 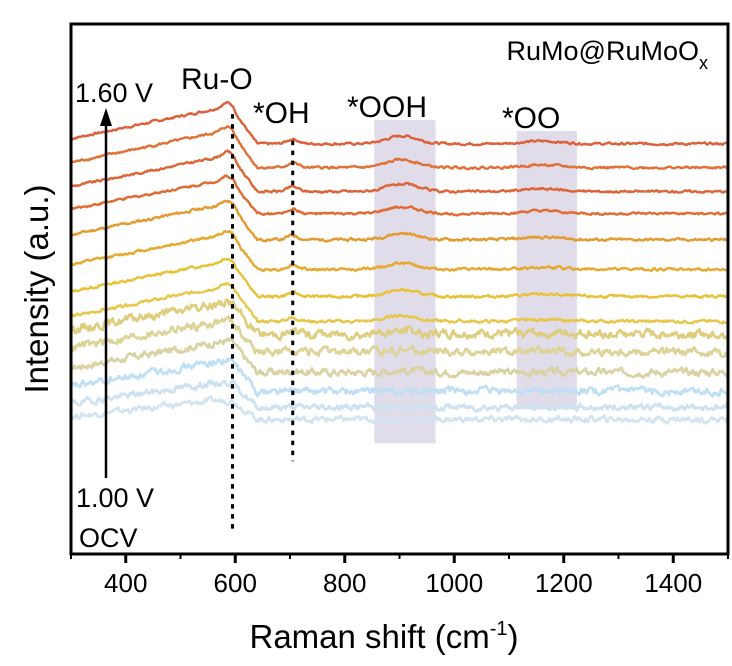 What do you see at coordinates (235, 583) in the screenshot?
I see `x-tick-label: 600` at bounding box center [235, 583].